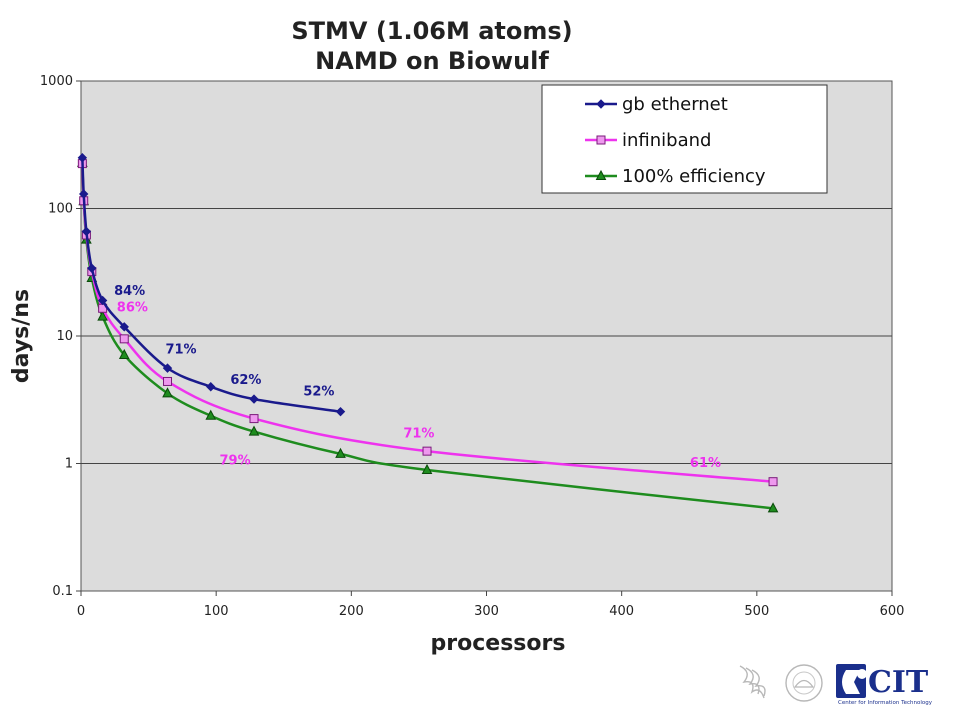  I want to click on y-tick-label: 1000, so click(56, 81).